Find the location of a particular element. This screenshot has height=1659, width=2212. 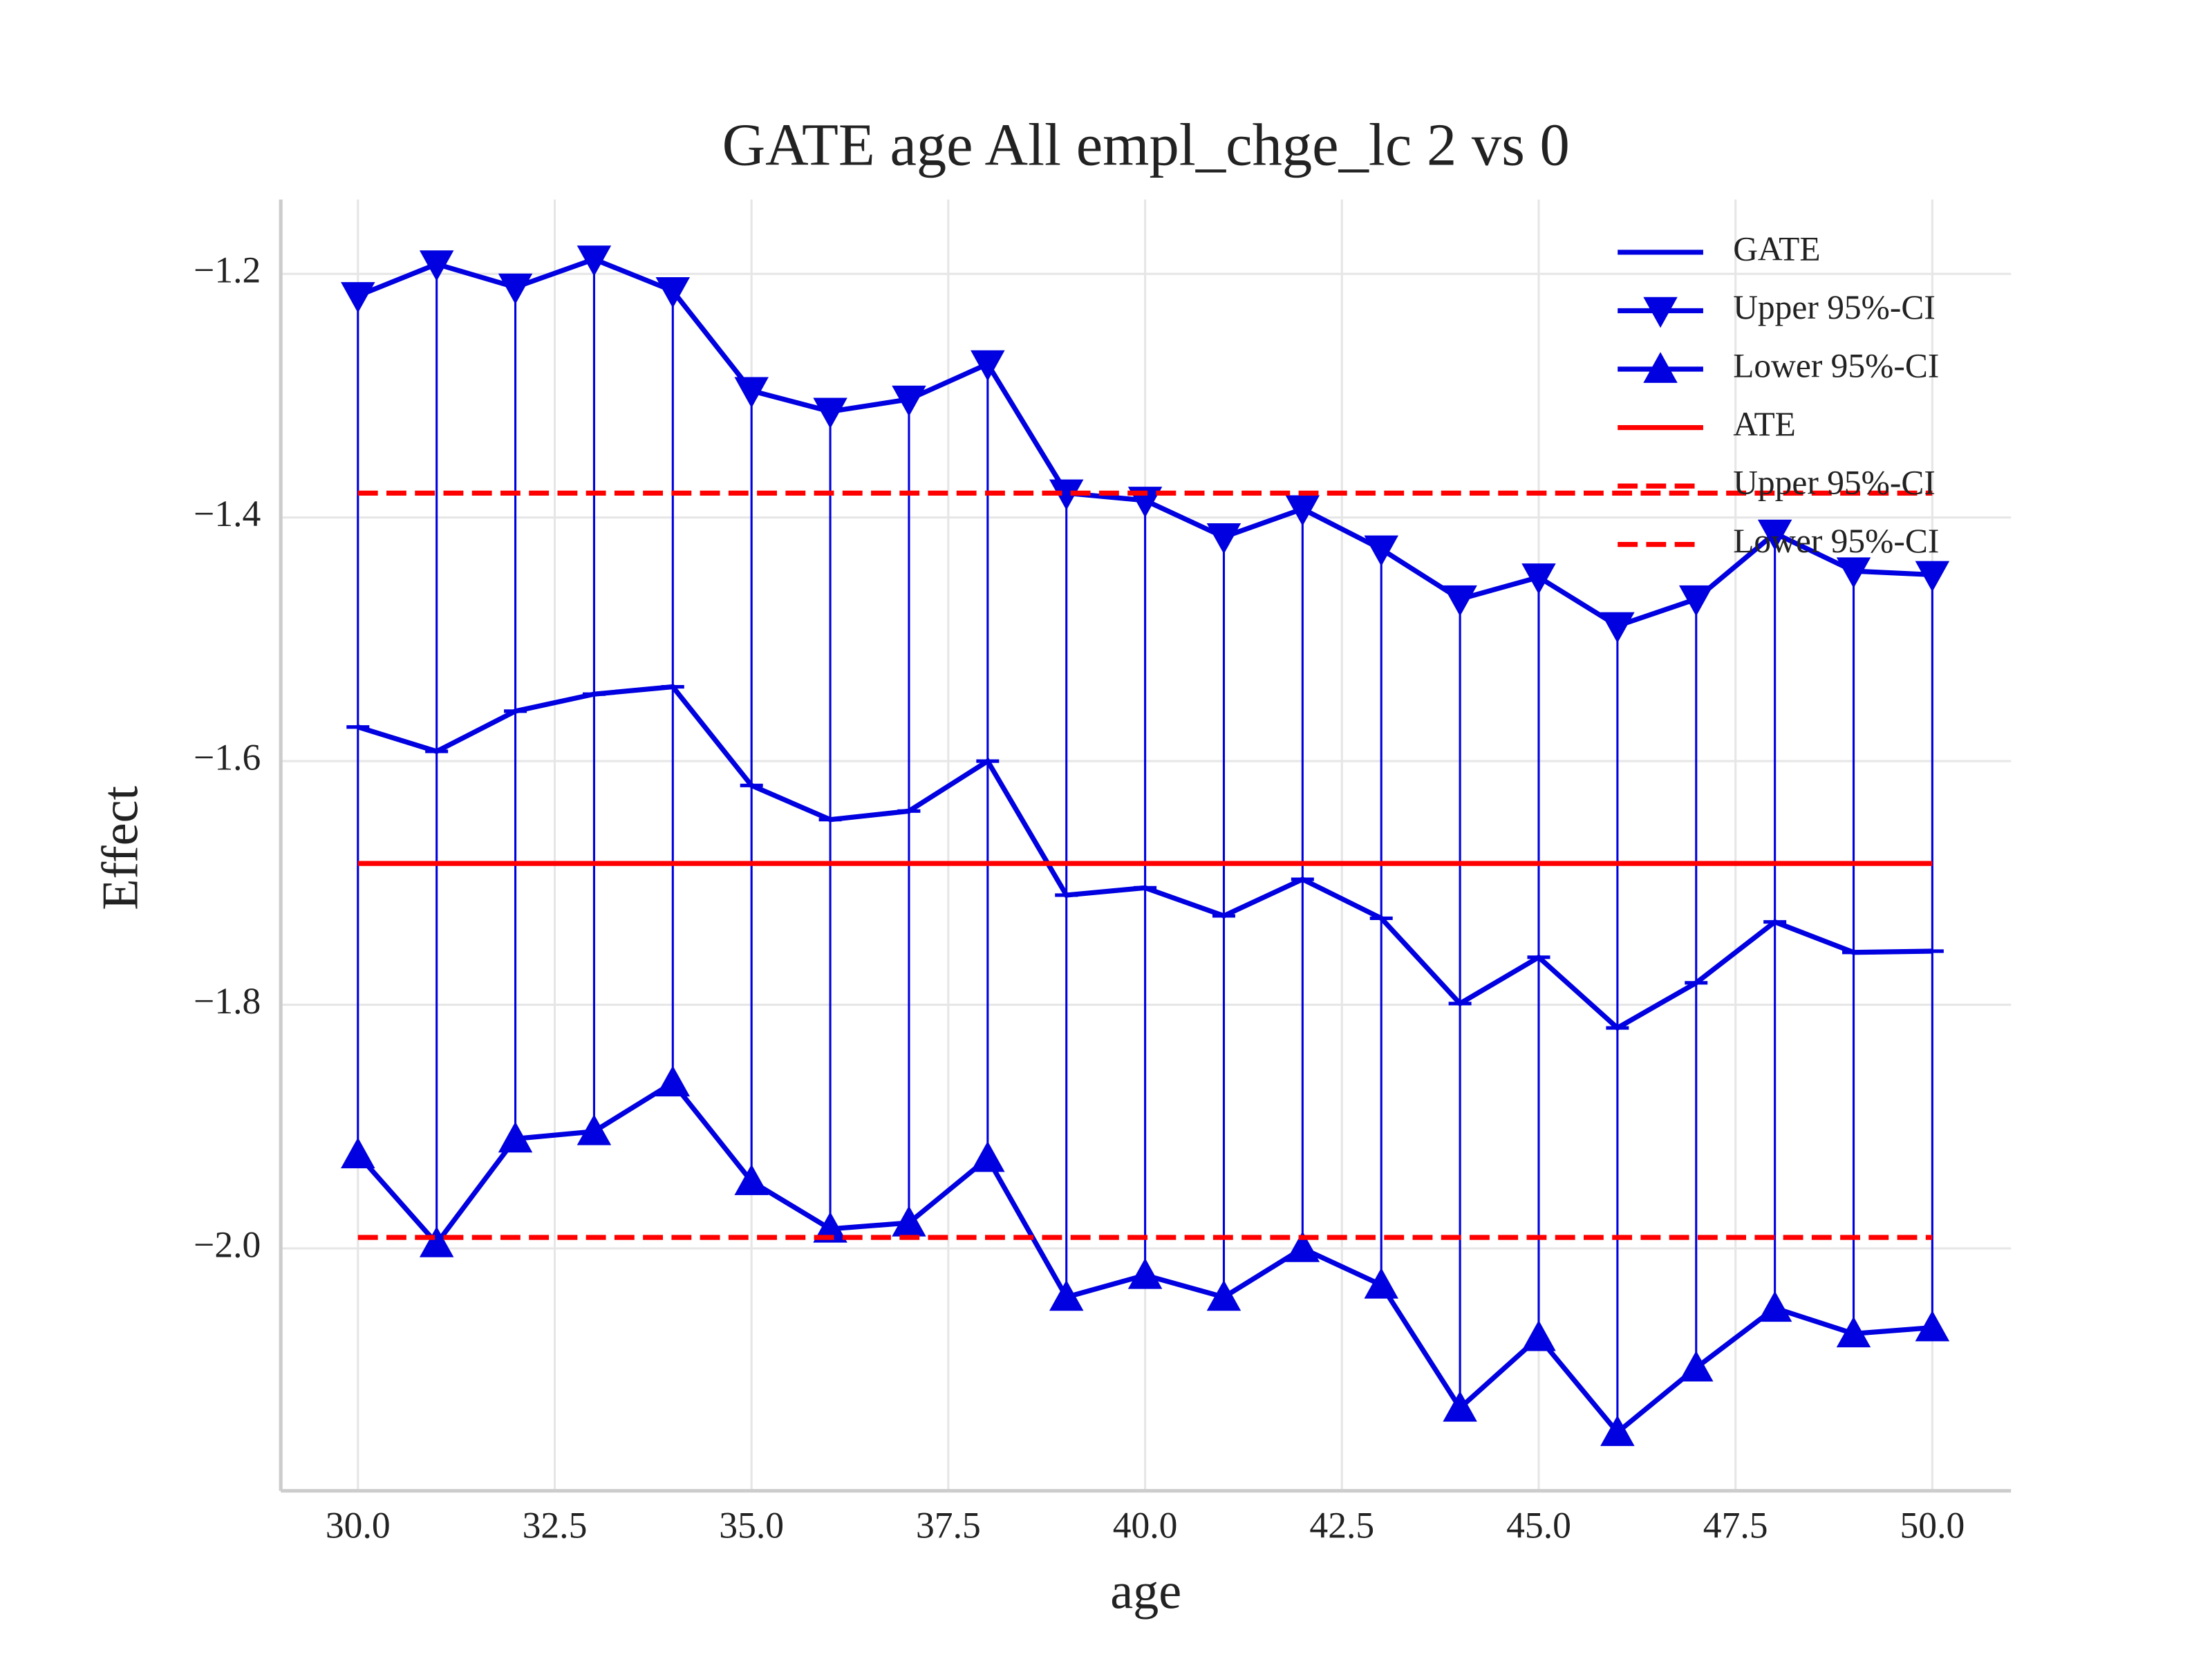

x-tick-label: 47.5 is located at coordinates (1736, 1525).